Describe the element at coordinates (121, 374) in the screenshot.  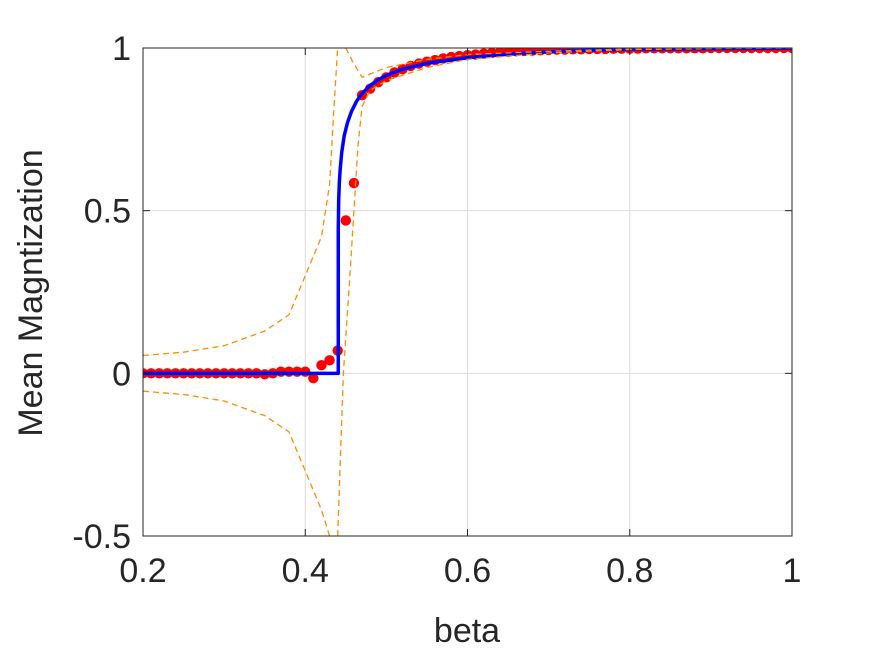
I see `y-tick-label: 0` at that location.